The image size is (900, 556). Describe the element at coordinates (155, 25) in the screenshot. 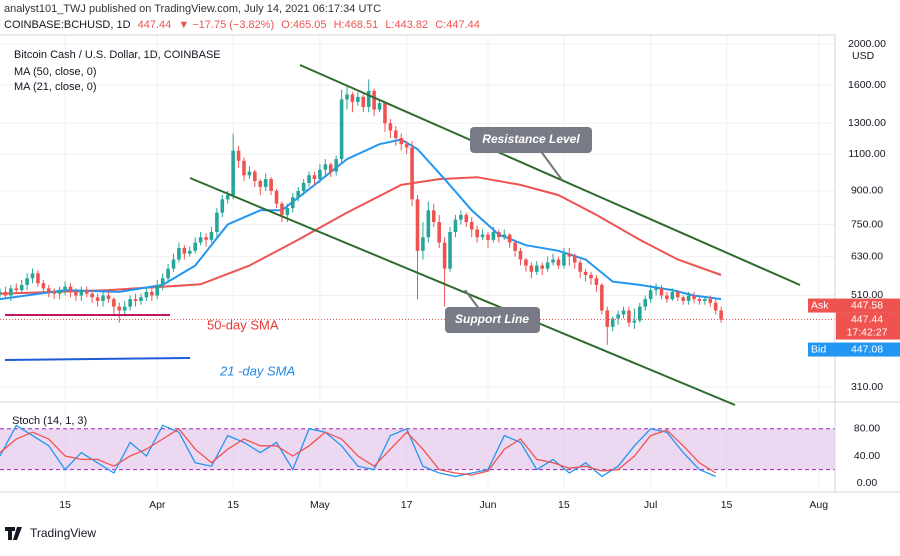

I see `last-price: 447.44` at that location.